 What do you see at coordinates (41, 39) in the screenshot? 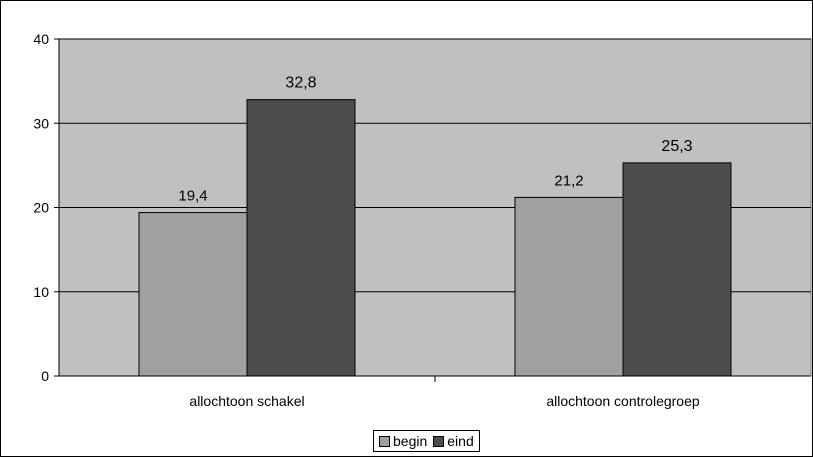
I see `y-tick-label-40: 40` at bounding box center [41, 39].